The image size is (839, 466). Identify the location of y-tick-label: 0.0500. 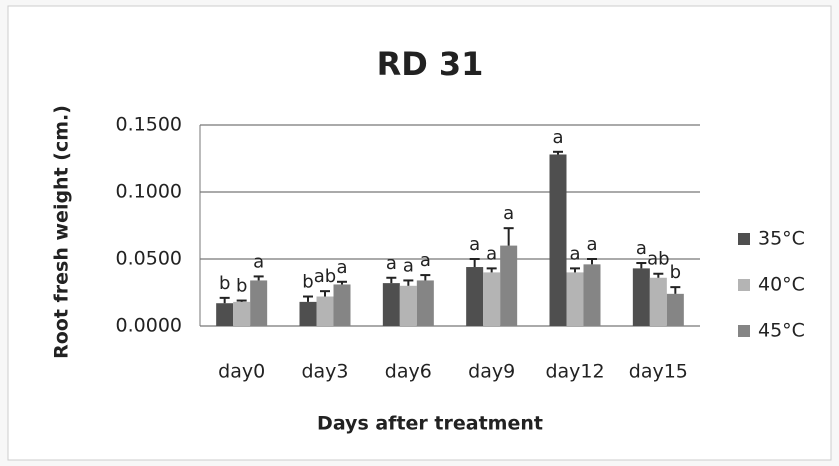
(149, 259).